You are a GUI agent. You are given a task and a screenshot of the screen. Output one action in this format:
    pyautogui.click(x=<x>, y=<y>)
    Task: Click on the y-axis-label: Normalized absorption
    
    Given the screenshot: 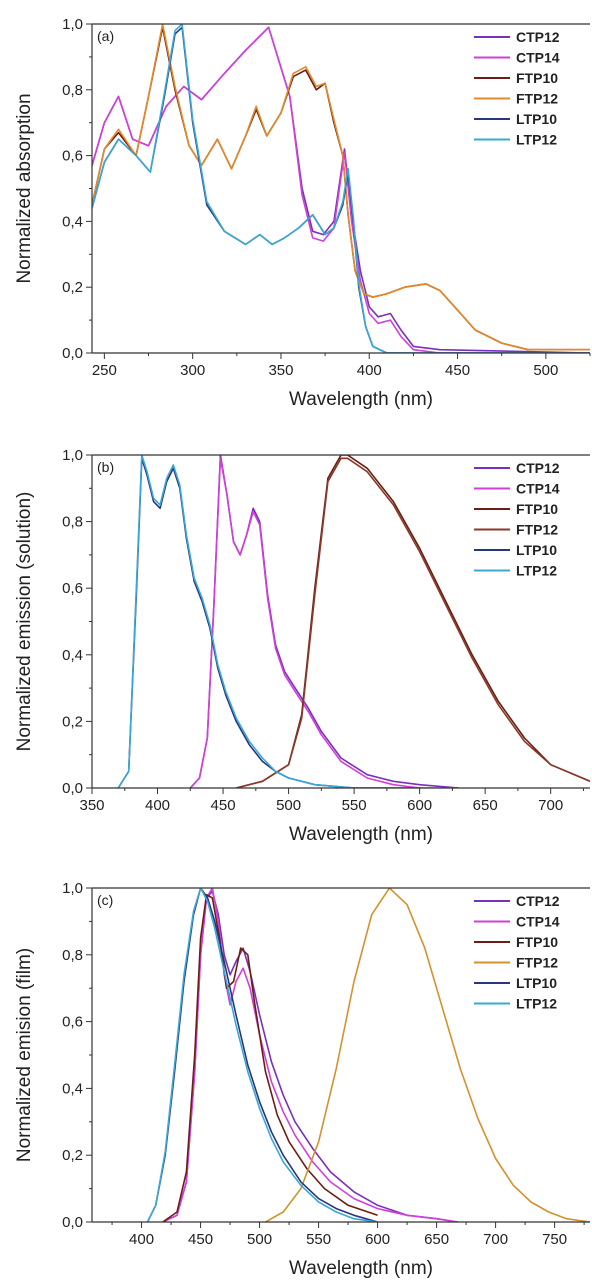 What is the action you would take?
    pyautogui.click(x=24, y=188)
    